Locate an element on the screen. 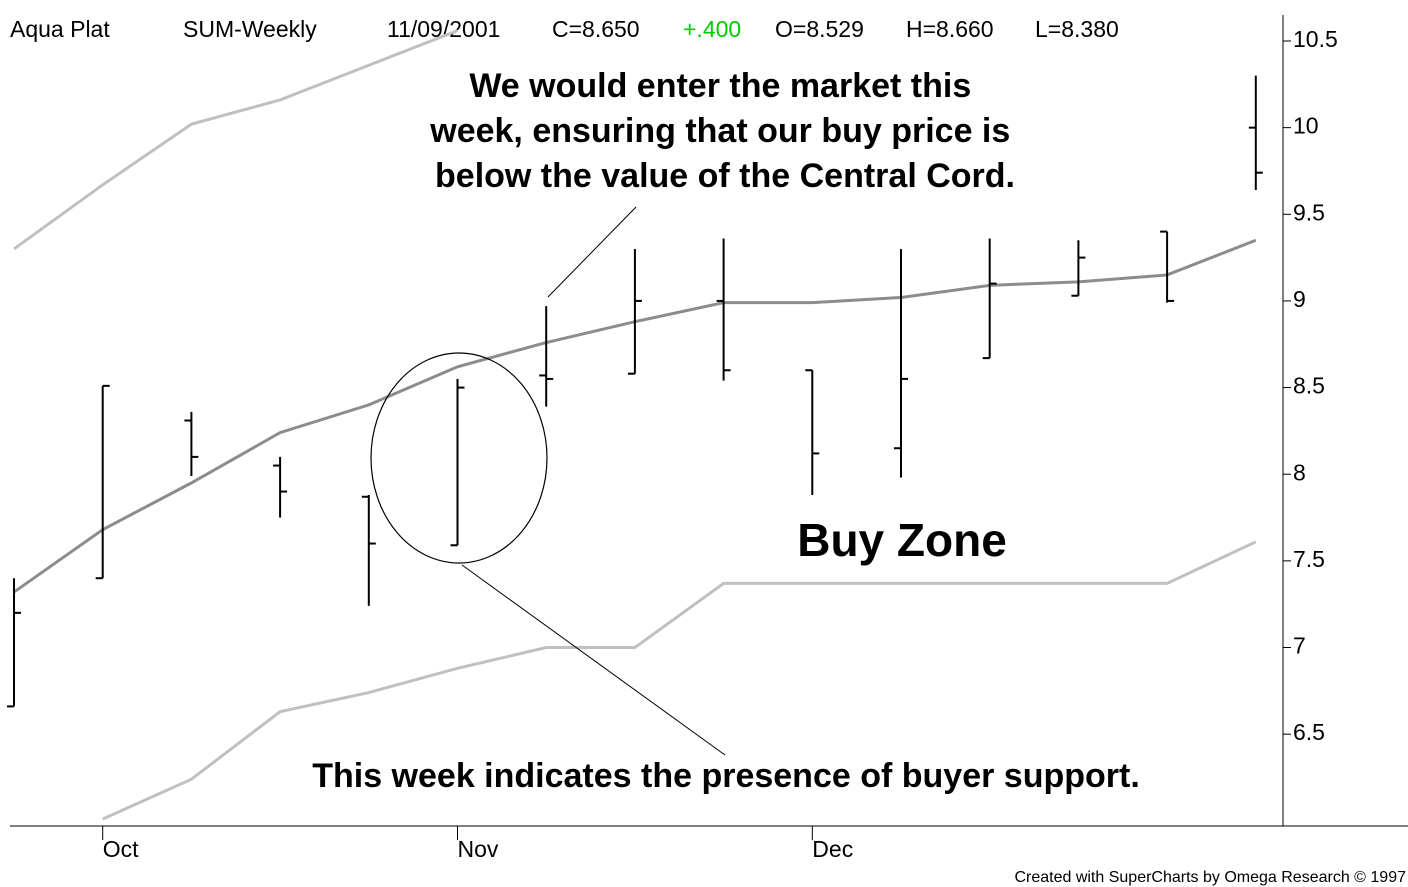 The width and height of the screenshot is (1408, 887). y-tick-label: 7.5 is located at coordinates (1309, 559).